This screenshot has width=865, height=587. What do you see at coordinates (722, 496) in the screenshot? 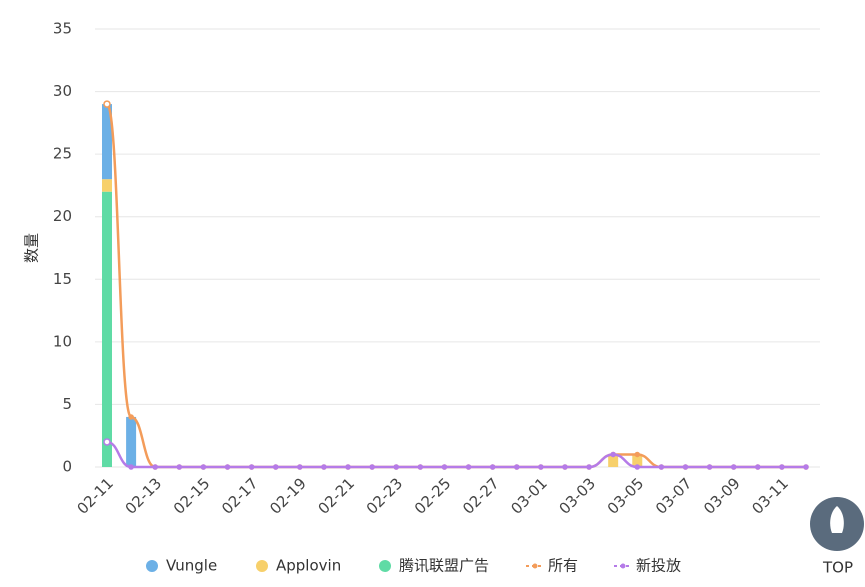
I see `x-tick-label: 03-09` at bounding box center [722, 496].